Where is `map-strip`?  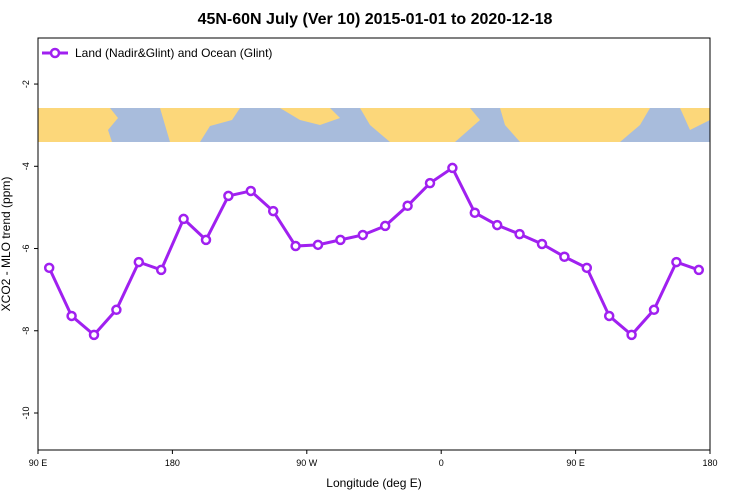 map-strip is located at coordinates (374, 125).